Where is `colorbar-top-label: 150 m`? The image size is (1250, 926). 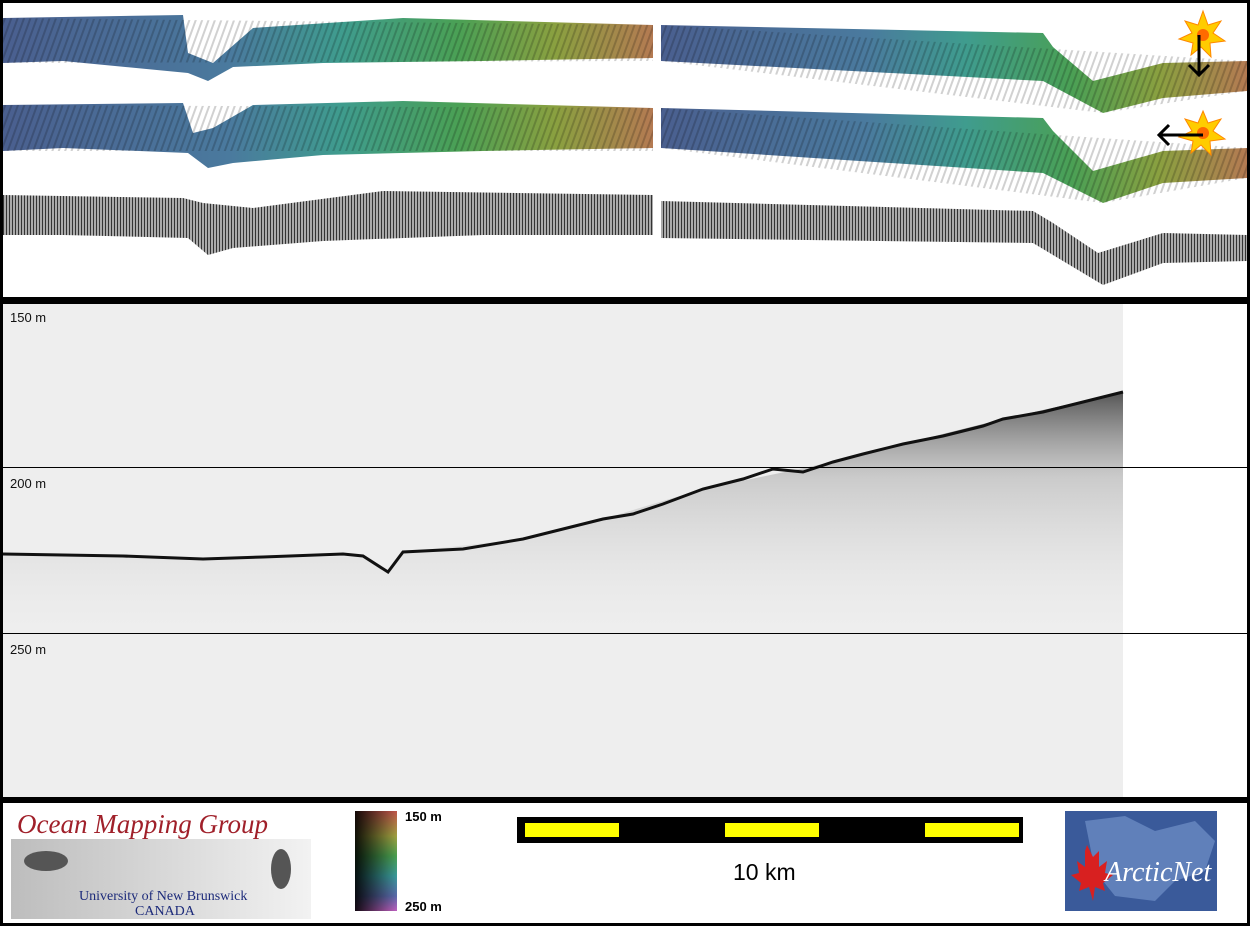
colorbar-top-label: 150 m is located at coordinates (423, 816).